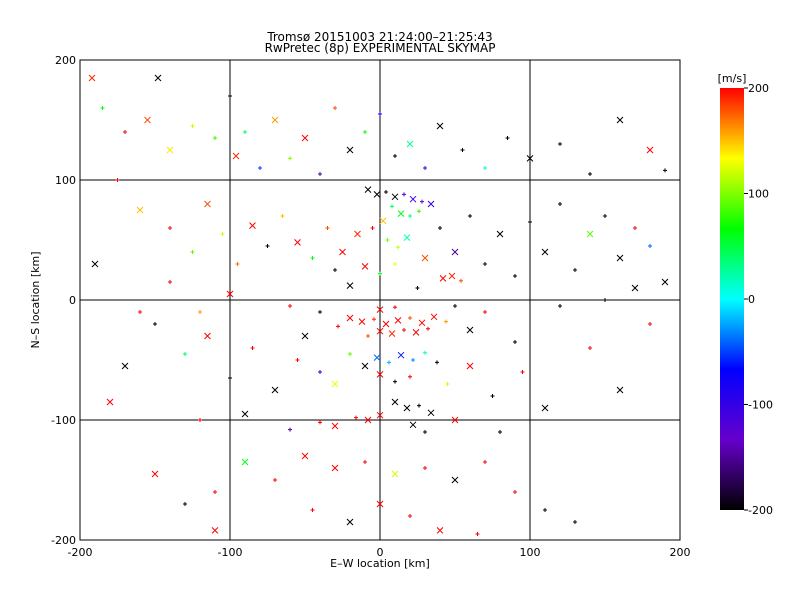  What do you see at coordinates (380, 48) in the screenshot?
I see `chart-subtitle: RwPretec (8p) EXPERIMENTAL SKYMAP` at bounding box center [380, 48].